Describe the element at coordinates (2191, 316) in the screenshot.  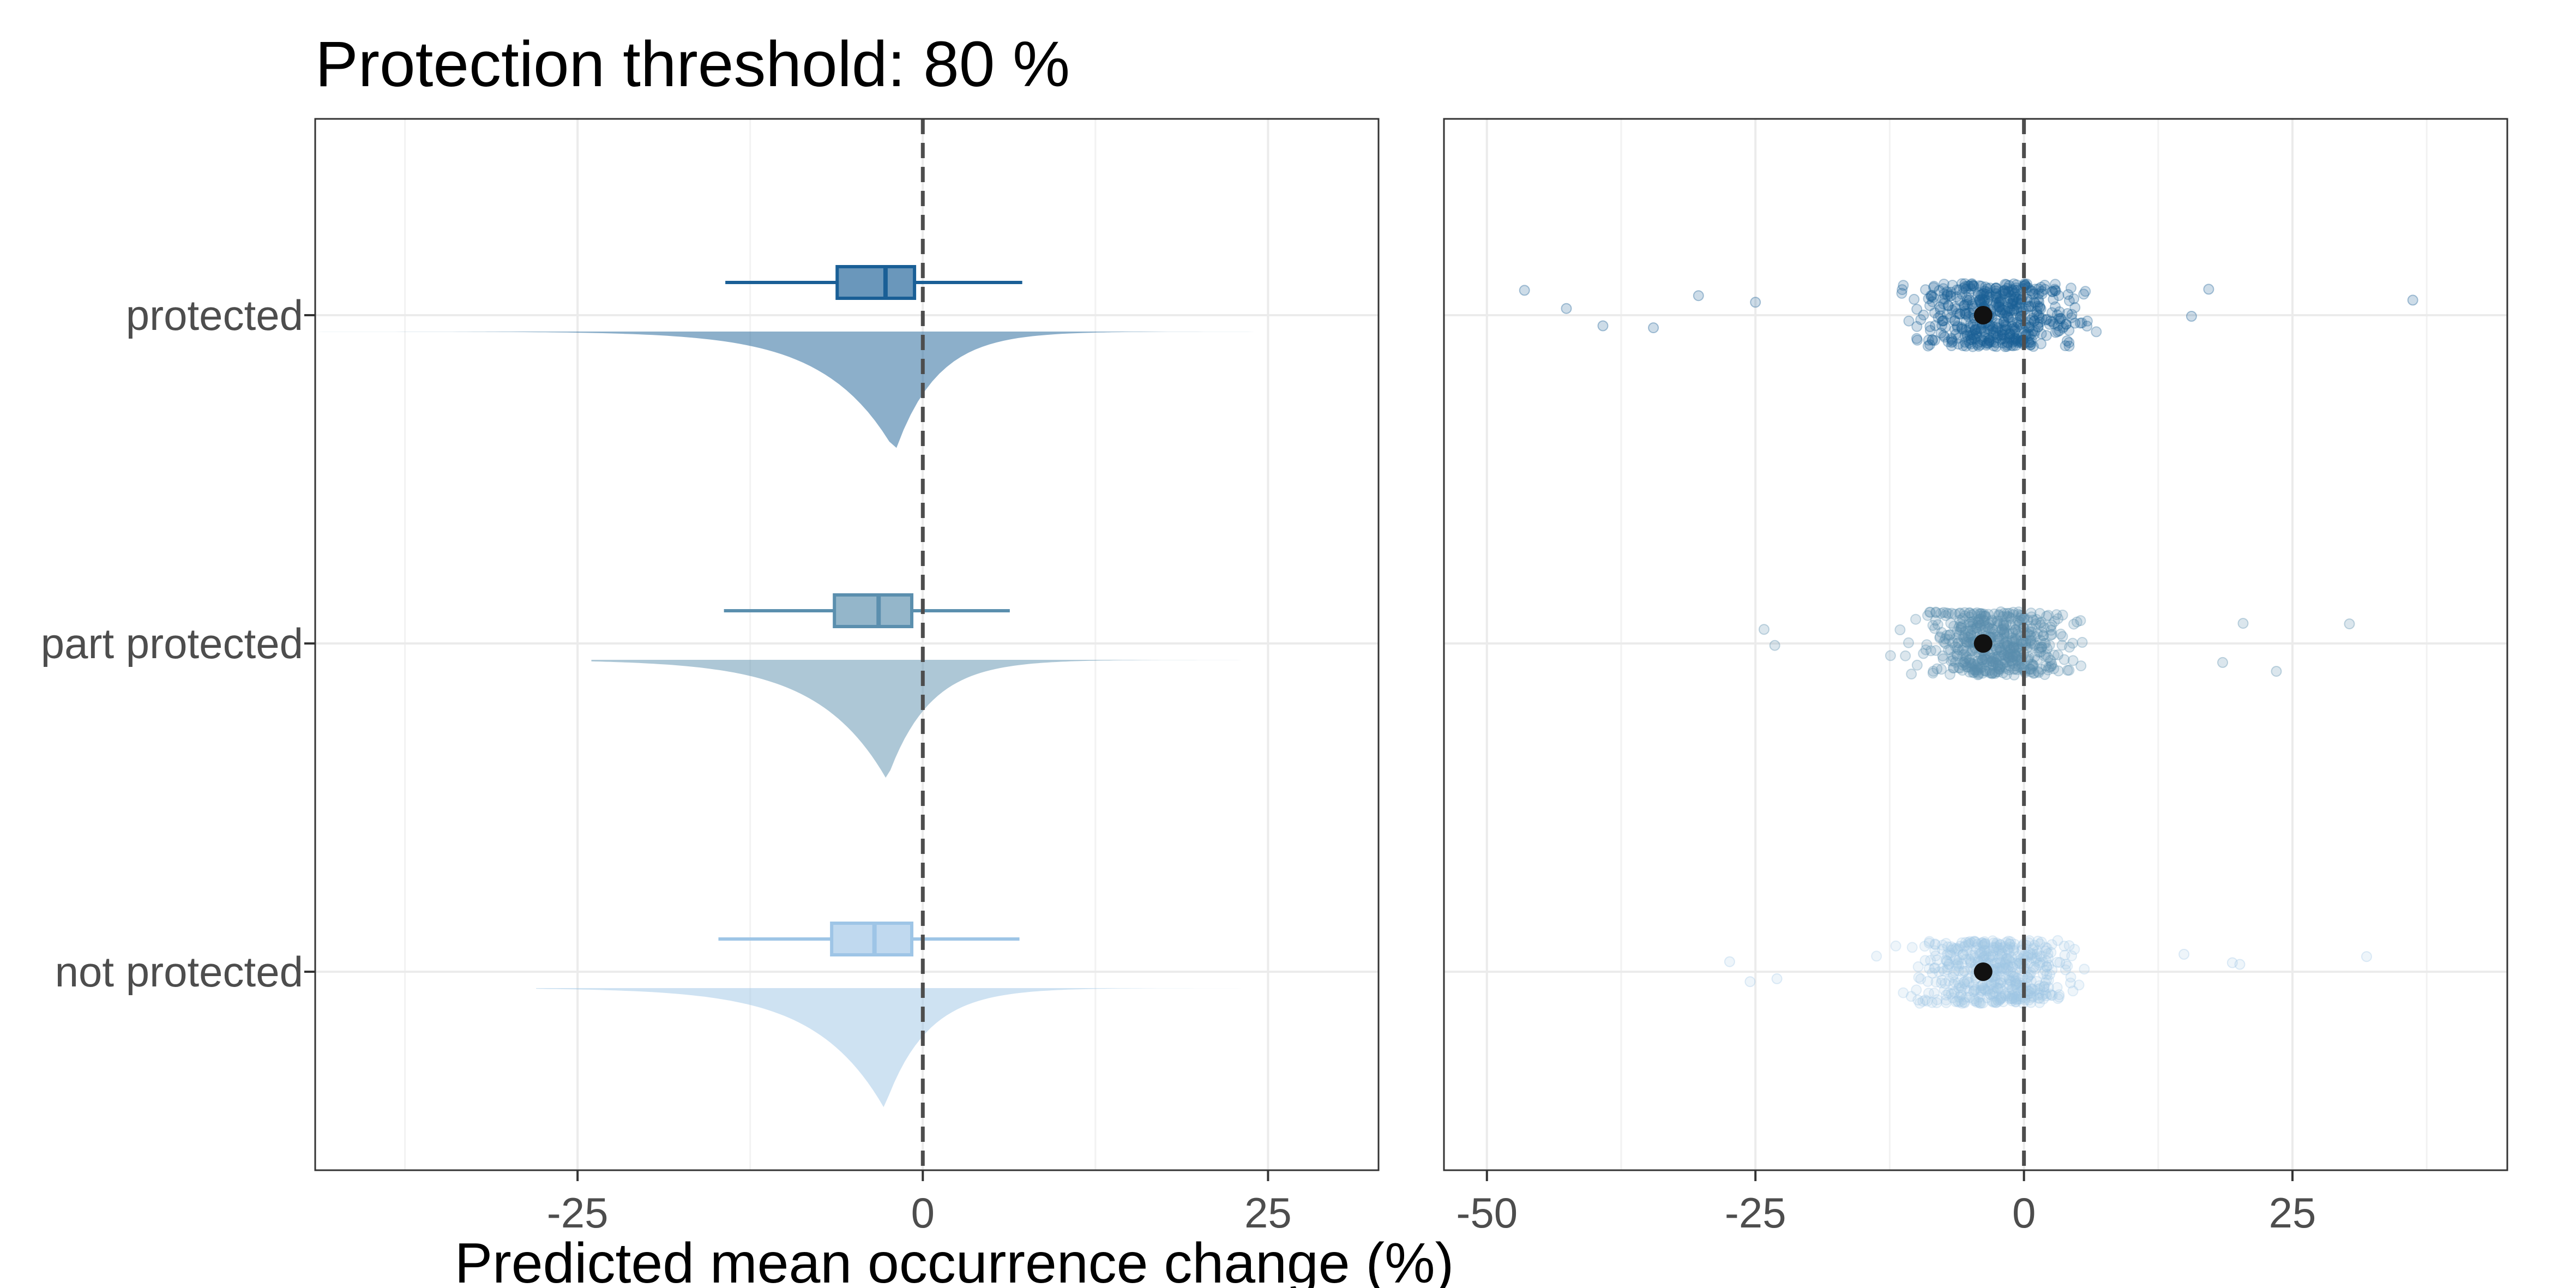
I see `outlier-point-protected` at that location.